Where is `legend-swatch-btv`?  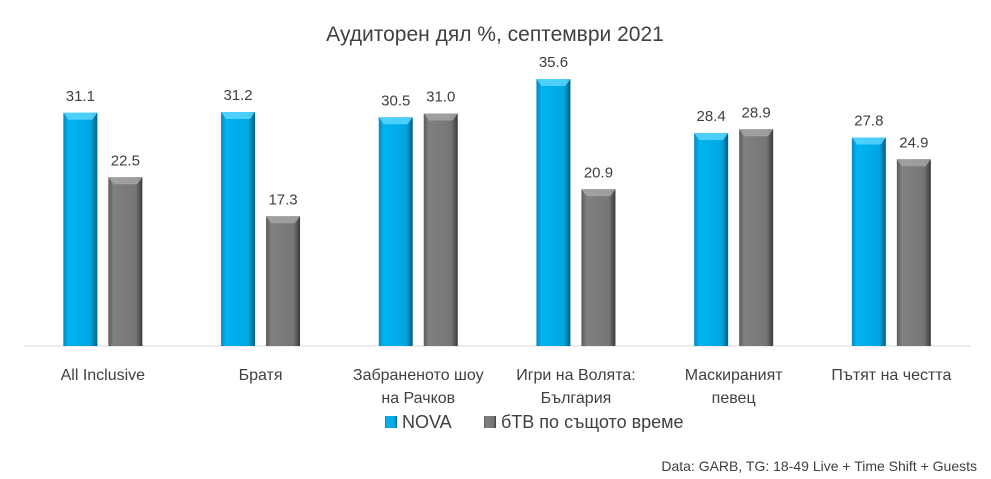
legend-swatch-btv is located at coordinates (490, 422).